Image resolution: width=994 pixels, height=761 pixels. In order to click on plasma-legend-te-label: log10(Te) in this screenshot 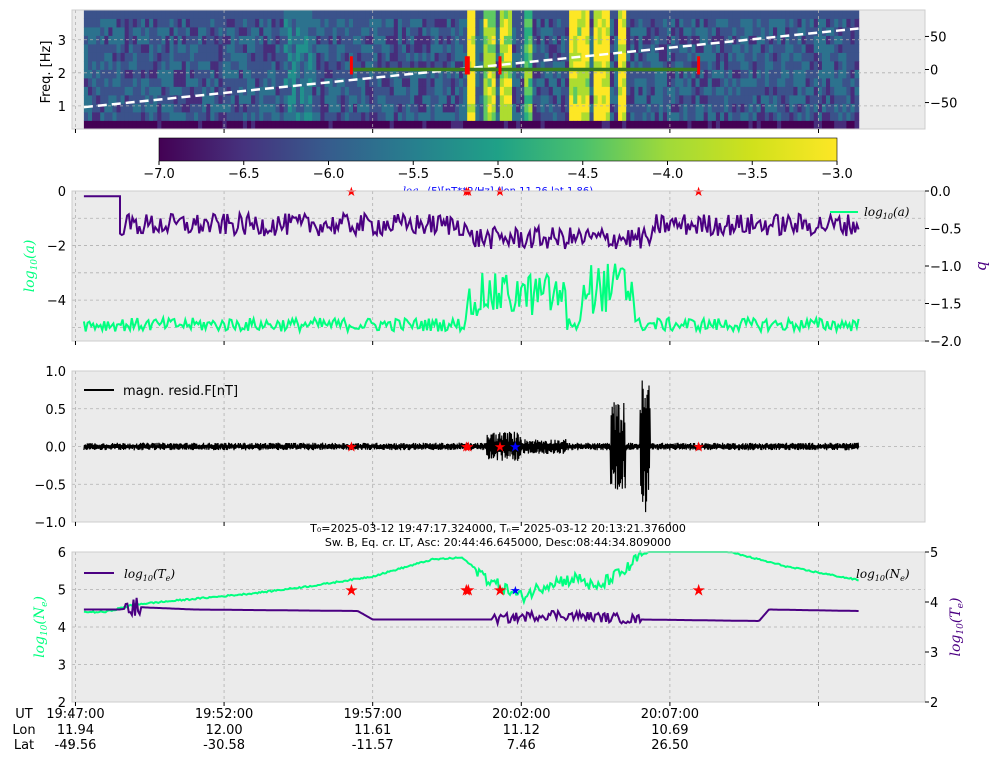, I will do `click(149, 575)`.